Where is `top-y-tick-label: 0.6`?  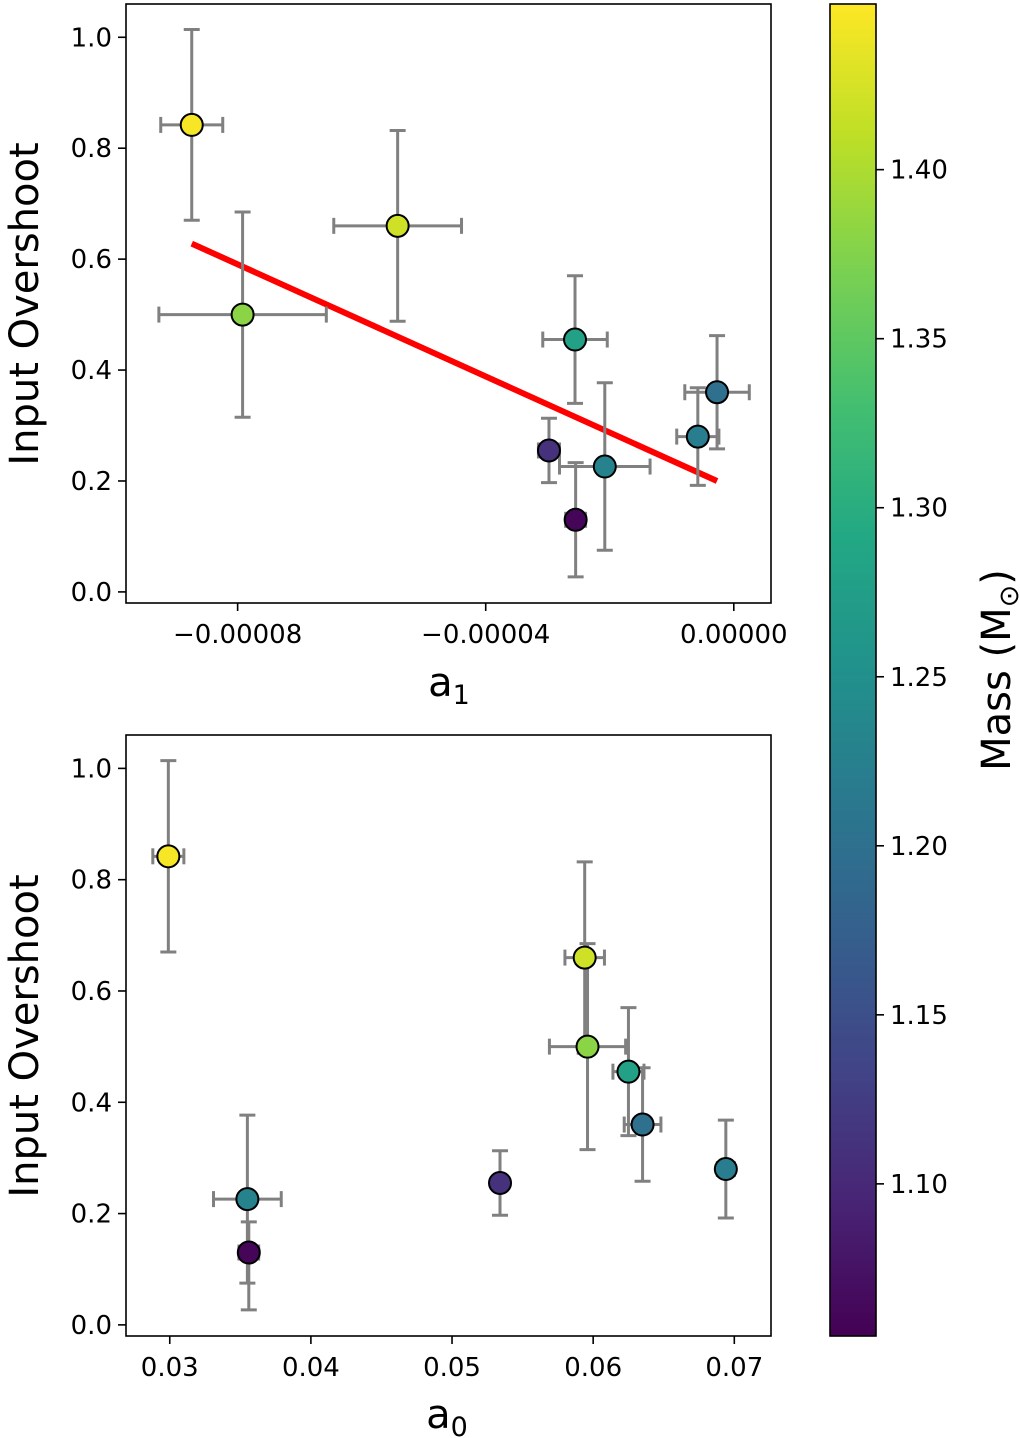
top-y-tick-label: 0.6 is located at coordinates (91, 260).